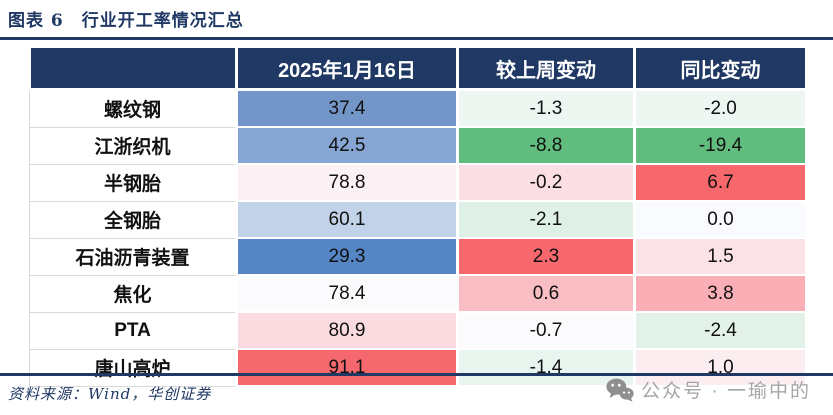 The height and width of the screenshot is (415, 833). I want to click on table-row: 焦化 78.4 0.6 3.8, so click(418, 293).